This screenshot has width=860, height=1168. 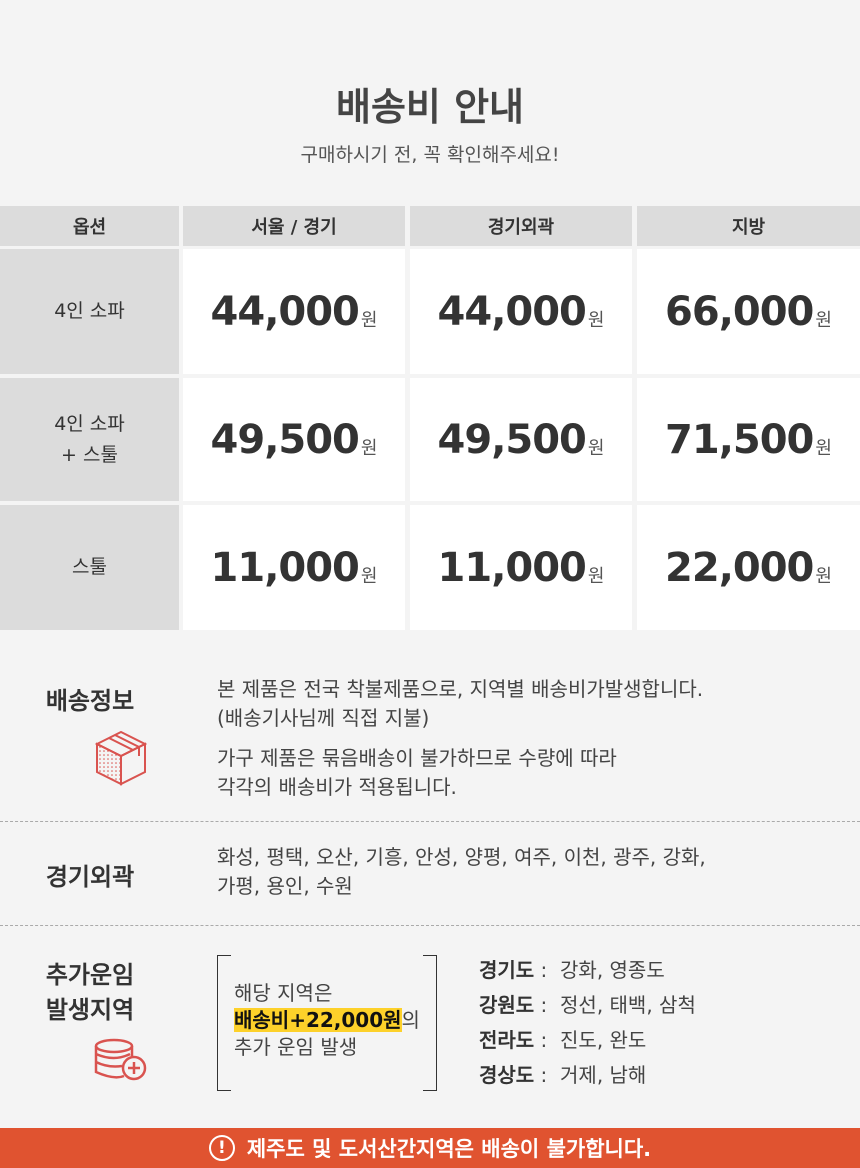 I want to click on option-cell: 스툴, so click(x=89, y=567).